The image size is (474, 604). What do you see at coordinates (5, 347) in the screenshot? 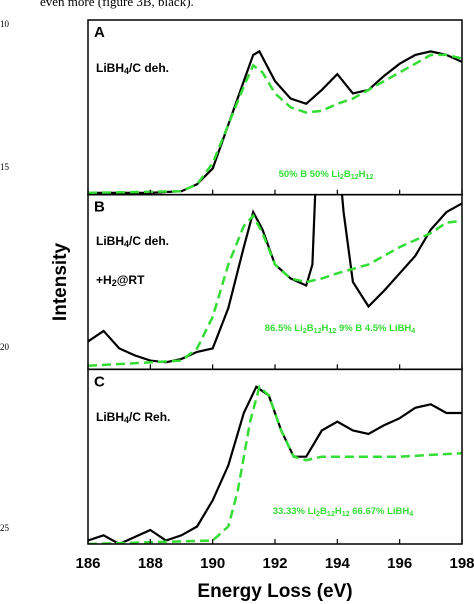
I see `line-number: 20` at bounding box center [5, 347].